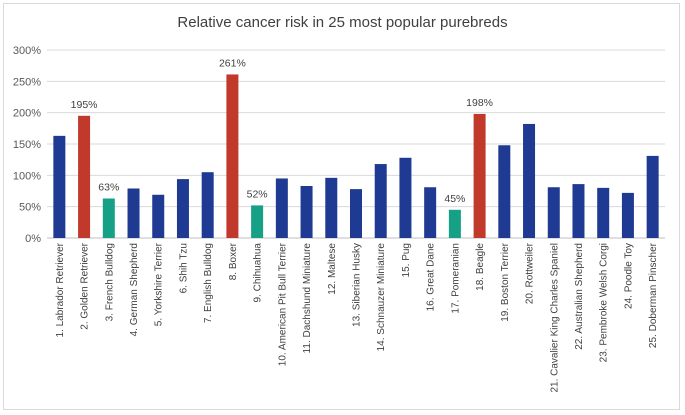 The height and width of the screenshot is (415, 685). Describe the element at coordinates (357, 285) in the screenshot. I see `x-tick-label: 13. Siberian Husky` at that location.